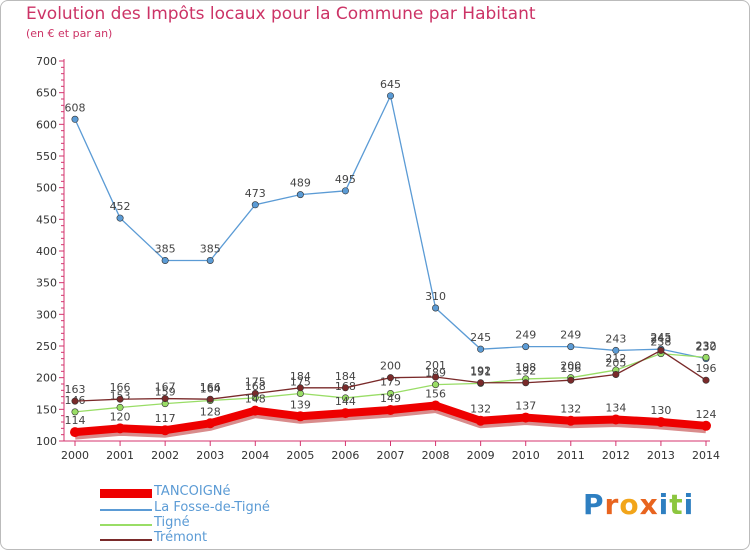 This screenshot has height=550, width=750. I want to click on y-tick-label: 400, so click(46, 251).